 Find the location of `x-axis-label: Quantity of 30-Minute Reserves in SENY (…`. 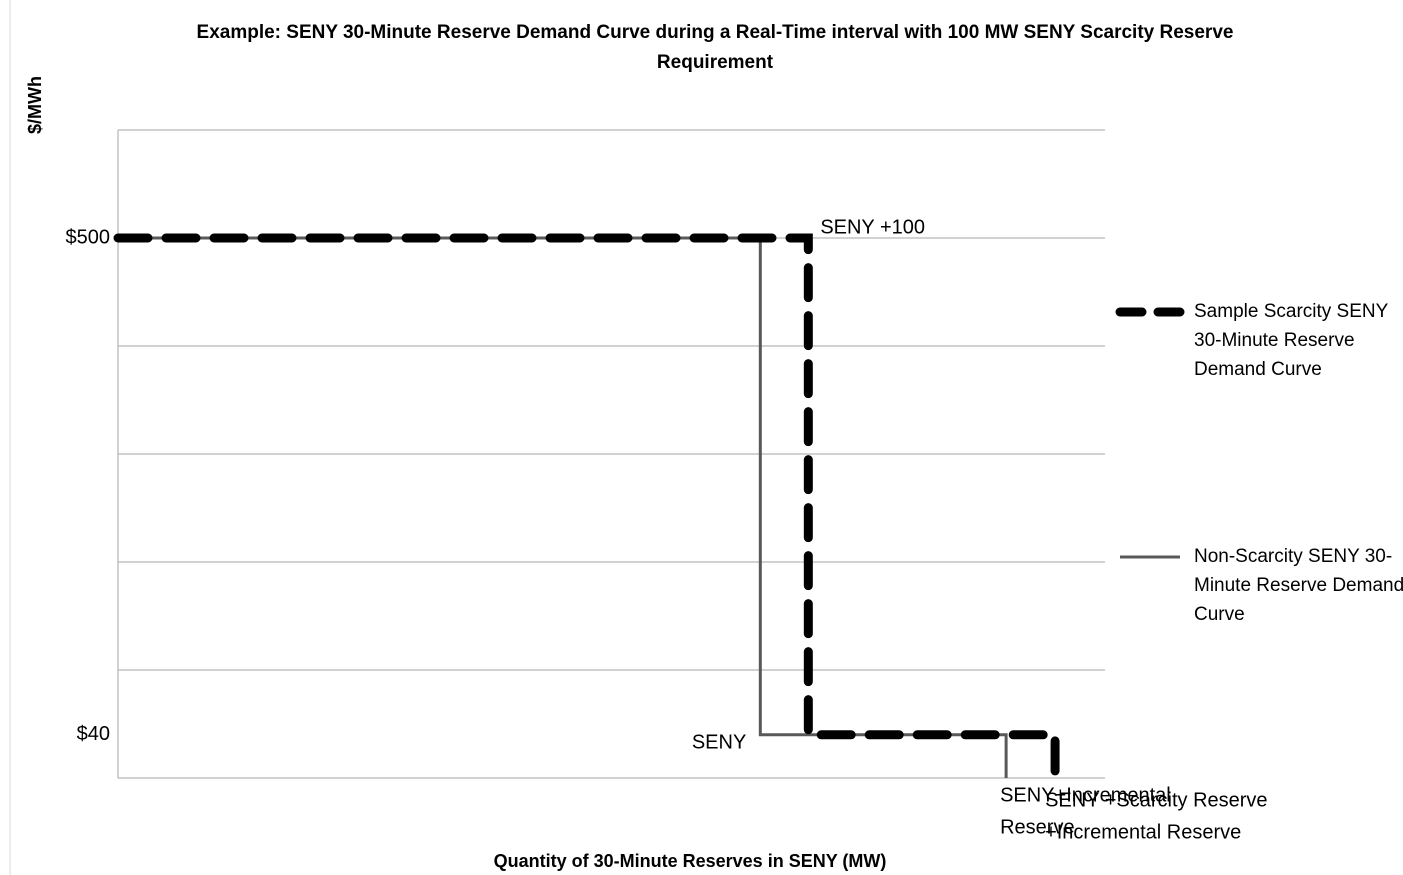

x-axis-label: Quantity of 30-Minute Reserves in SENY (… is located at coordinates (690, 861).